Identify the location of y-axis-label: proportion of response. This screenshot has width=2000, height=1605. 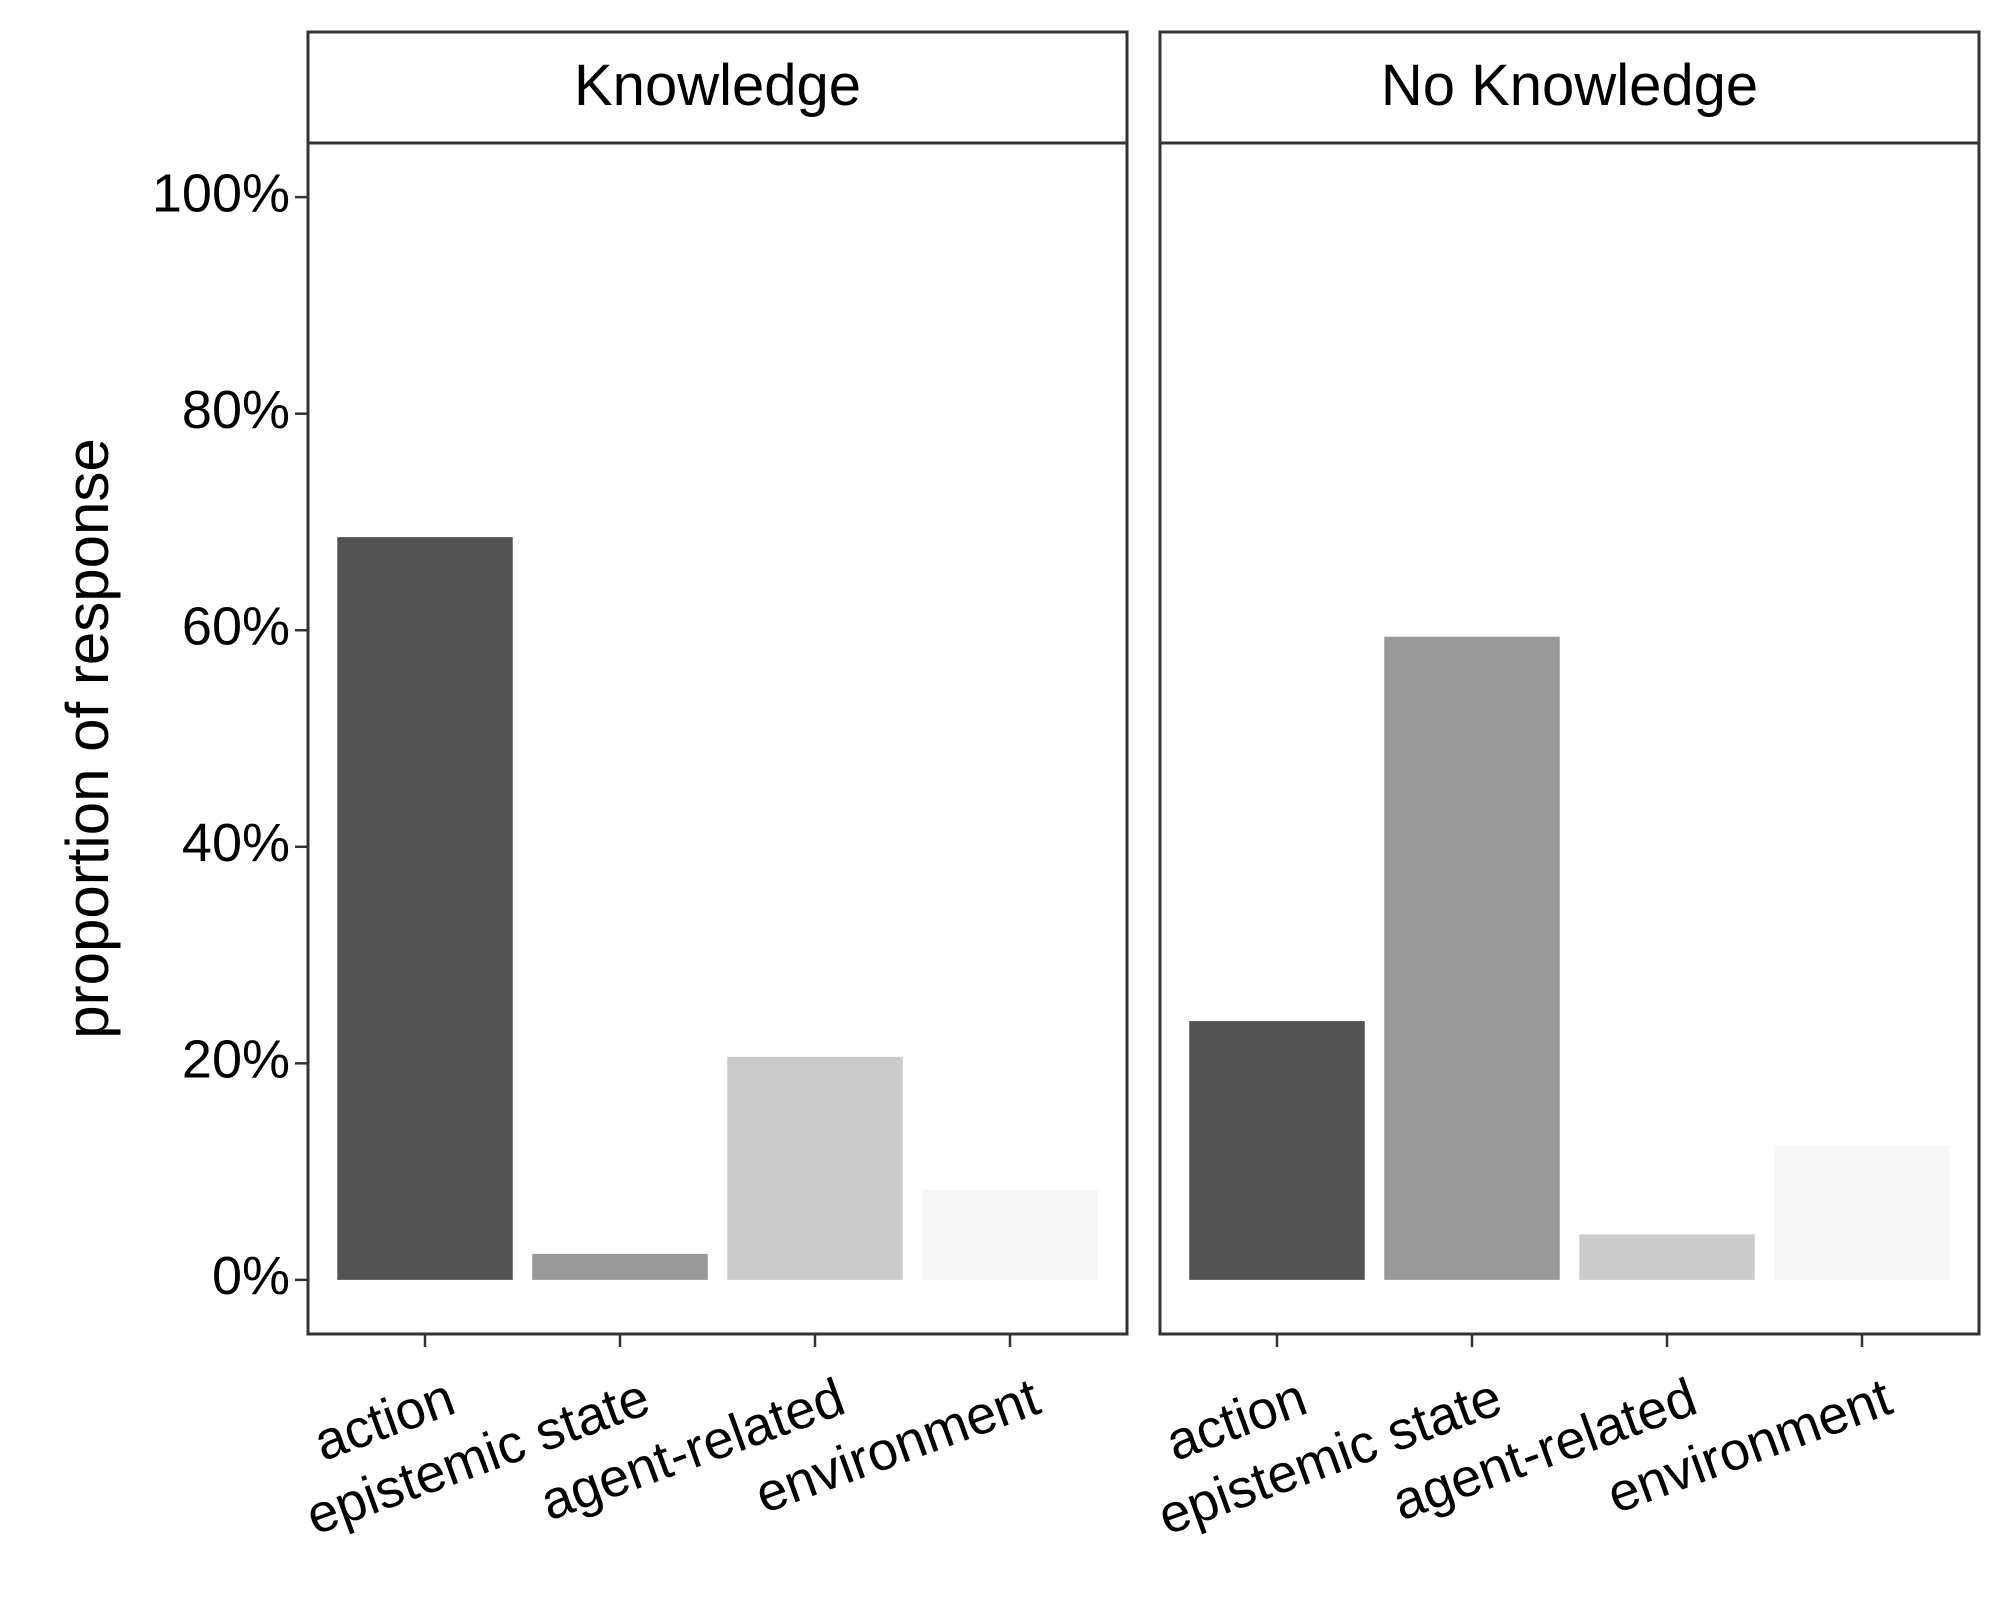
(87, 738).